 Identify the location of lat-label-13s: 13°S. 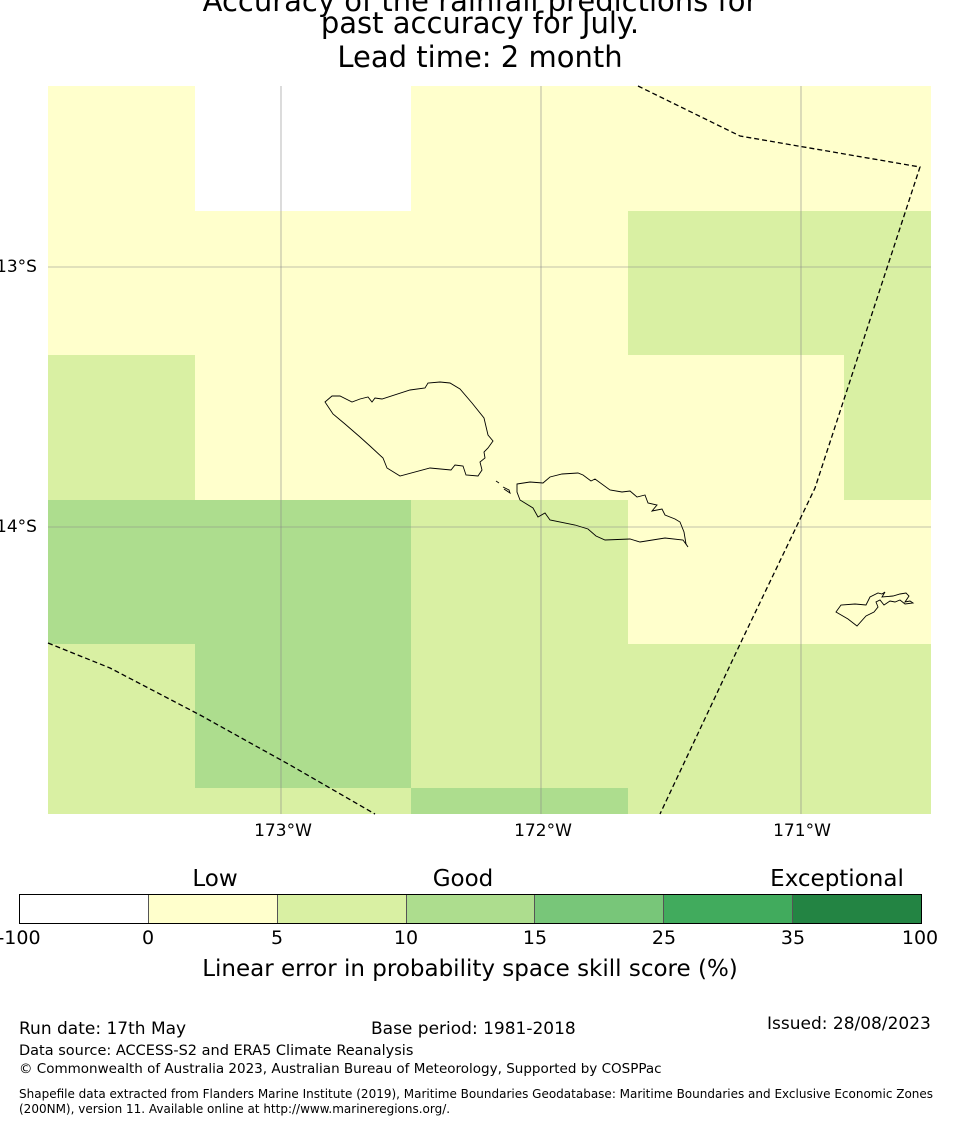
(18, 267).